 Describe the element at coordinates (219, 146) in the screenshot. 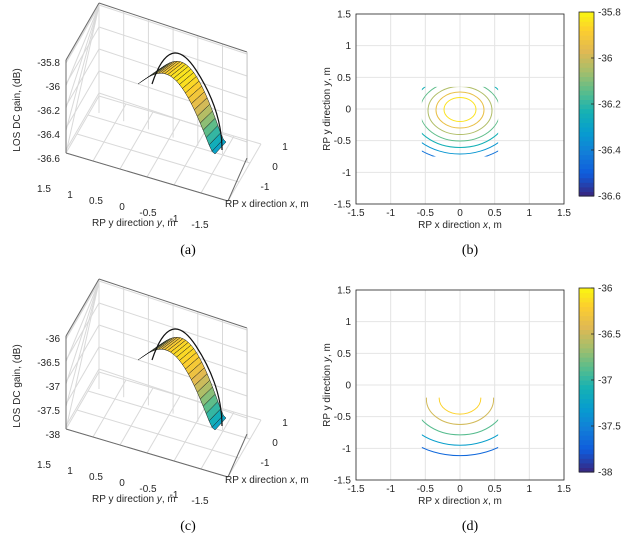

I see `surface-patch` at that location.